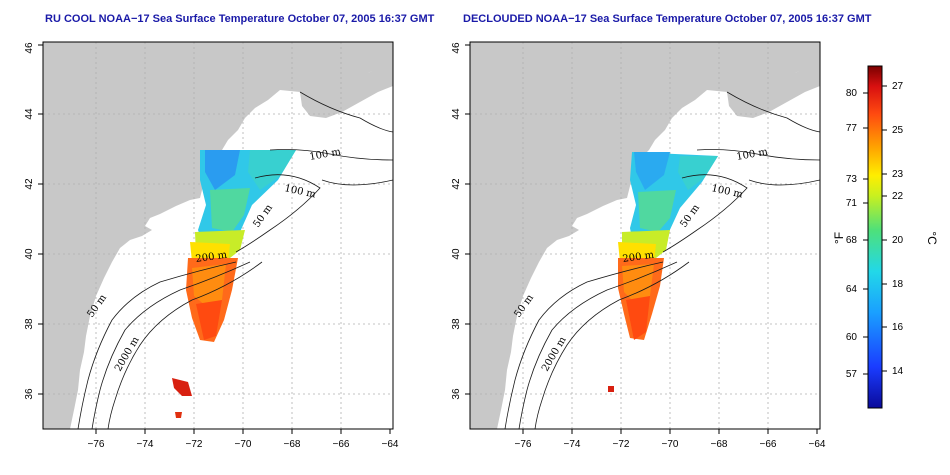  Describe the element at coordinates (40, 219) in the screenshot. I see `left-y-axis` at that location.